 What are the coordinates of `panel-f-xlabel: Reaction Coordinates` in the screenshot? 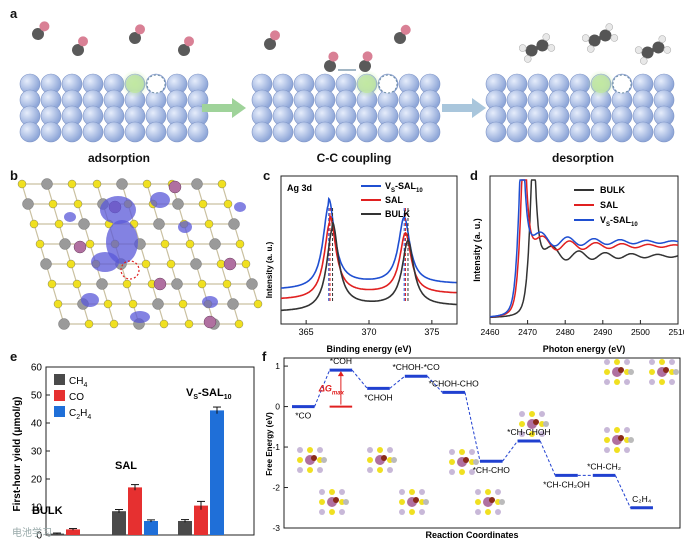 It's located at (471, 535).